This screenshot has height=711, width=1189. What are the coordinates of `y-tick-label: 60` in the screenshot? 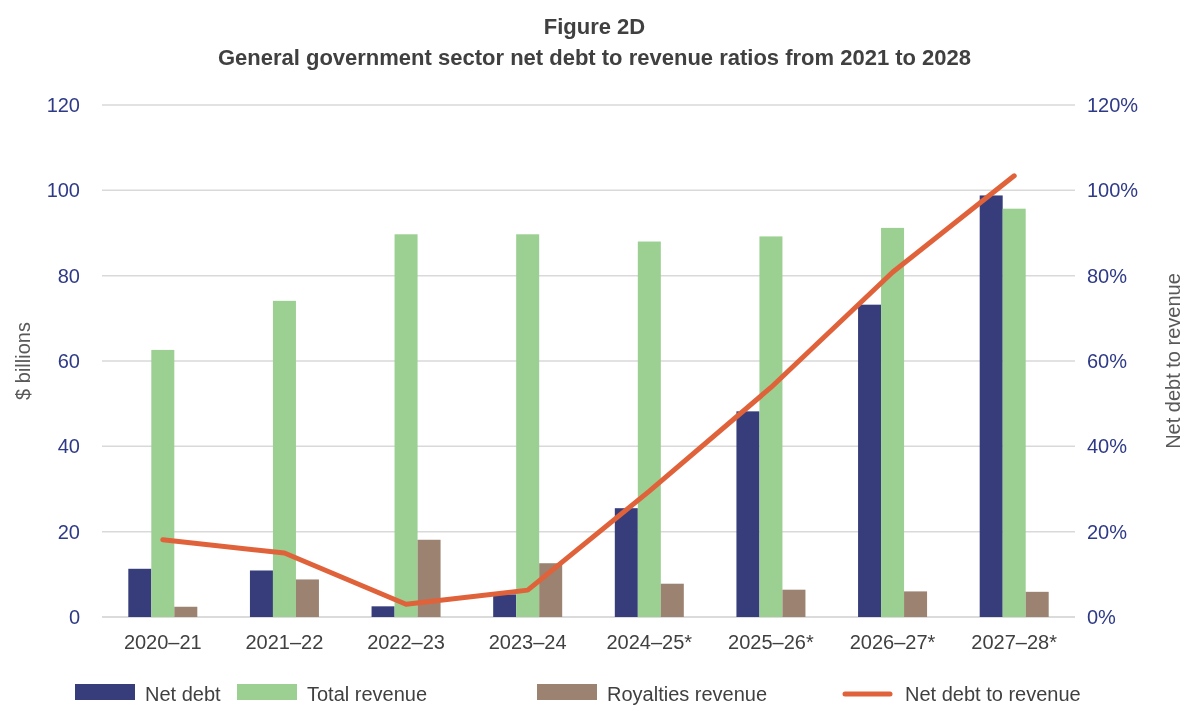 It's located at (68, 361).